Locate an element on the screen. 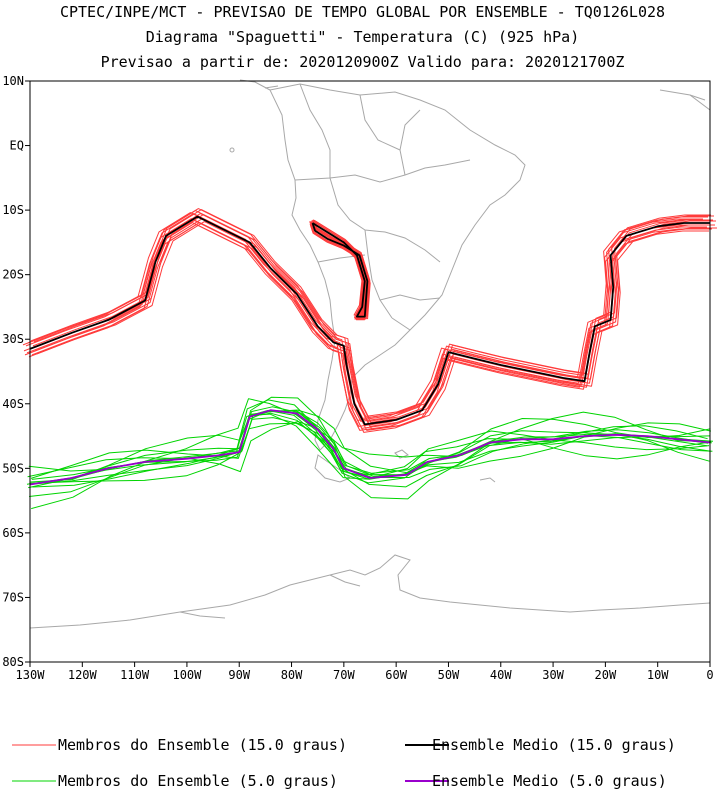  lon-tick-label: 90W is located at coordinates (239, 675).